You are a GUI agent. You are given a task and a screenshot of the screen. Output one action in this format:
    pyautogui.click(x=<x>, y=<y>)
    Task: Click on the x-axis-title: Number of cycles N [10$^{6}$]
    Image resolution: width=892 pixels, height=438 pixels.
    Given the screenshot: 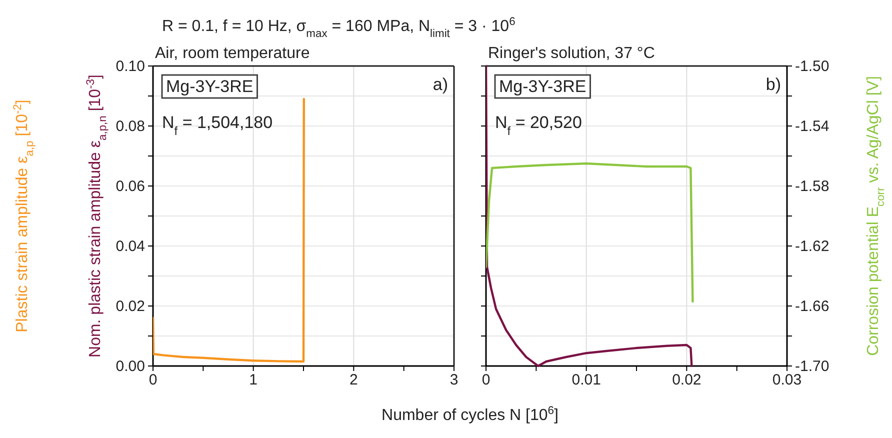 What is the action you would take?
    pyautogui.click(x=470, y=414)
    